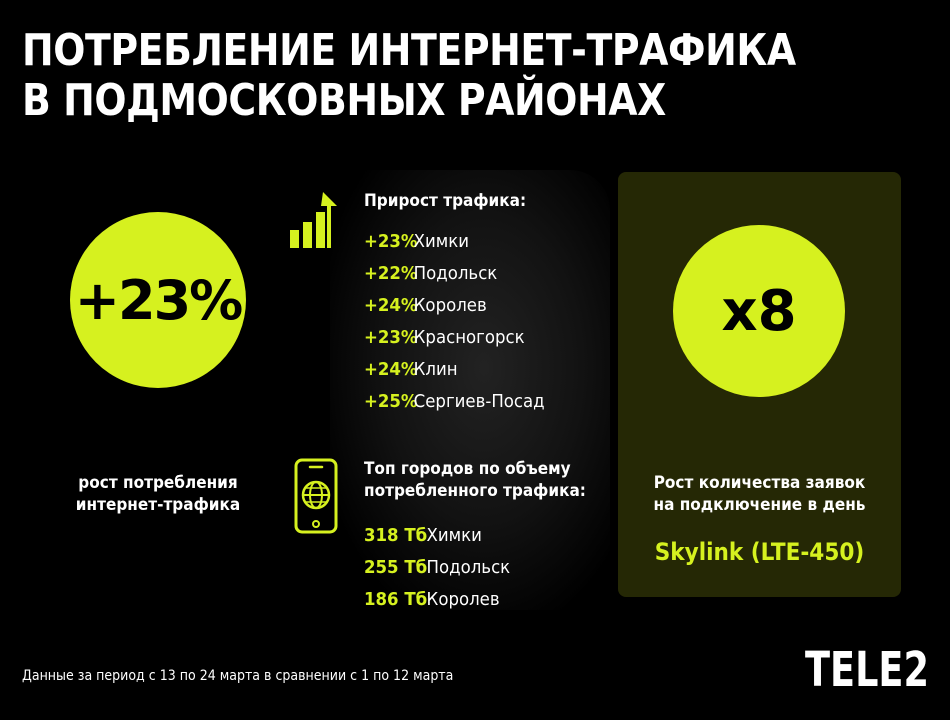 This screenshot has width=950, height=720. I want to click on traffic-growth-circle: +23%, so click(158, 300).